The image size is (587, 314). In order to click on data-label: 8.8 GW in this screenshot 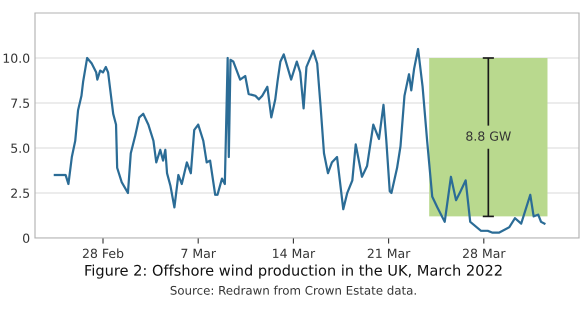, I will do `click(488, 136)`.